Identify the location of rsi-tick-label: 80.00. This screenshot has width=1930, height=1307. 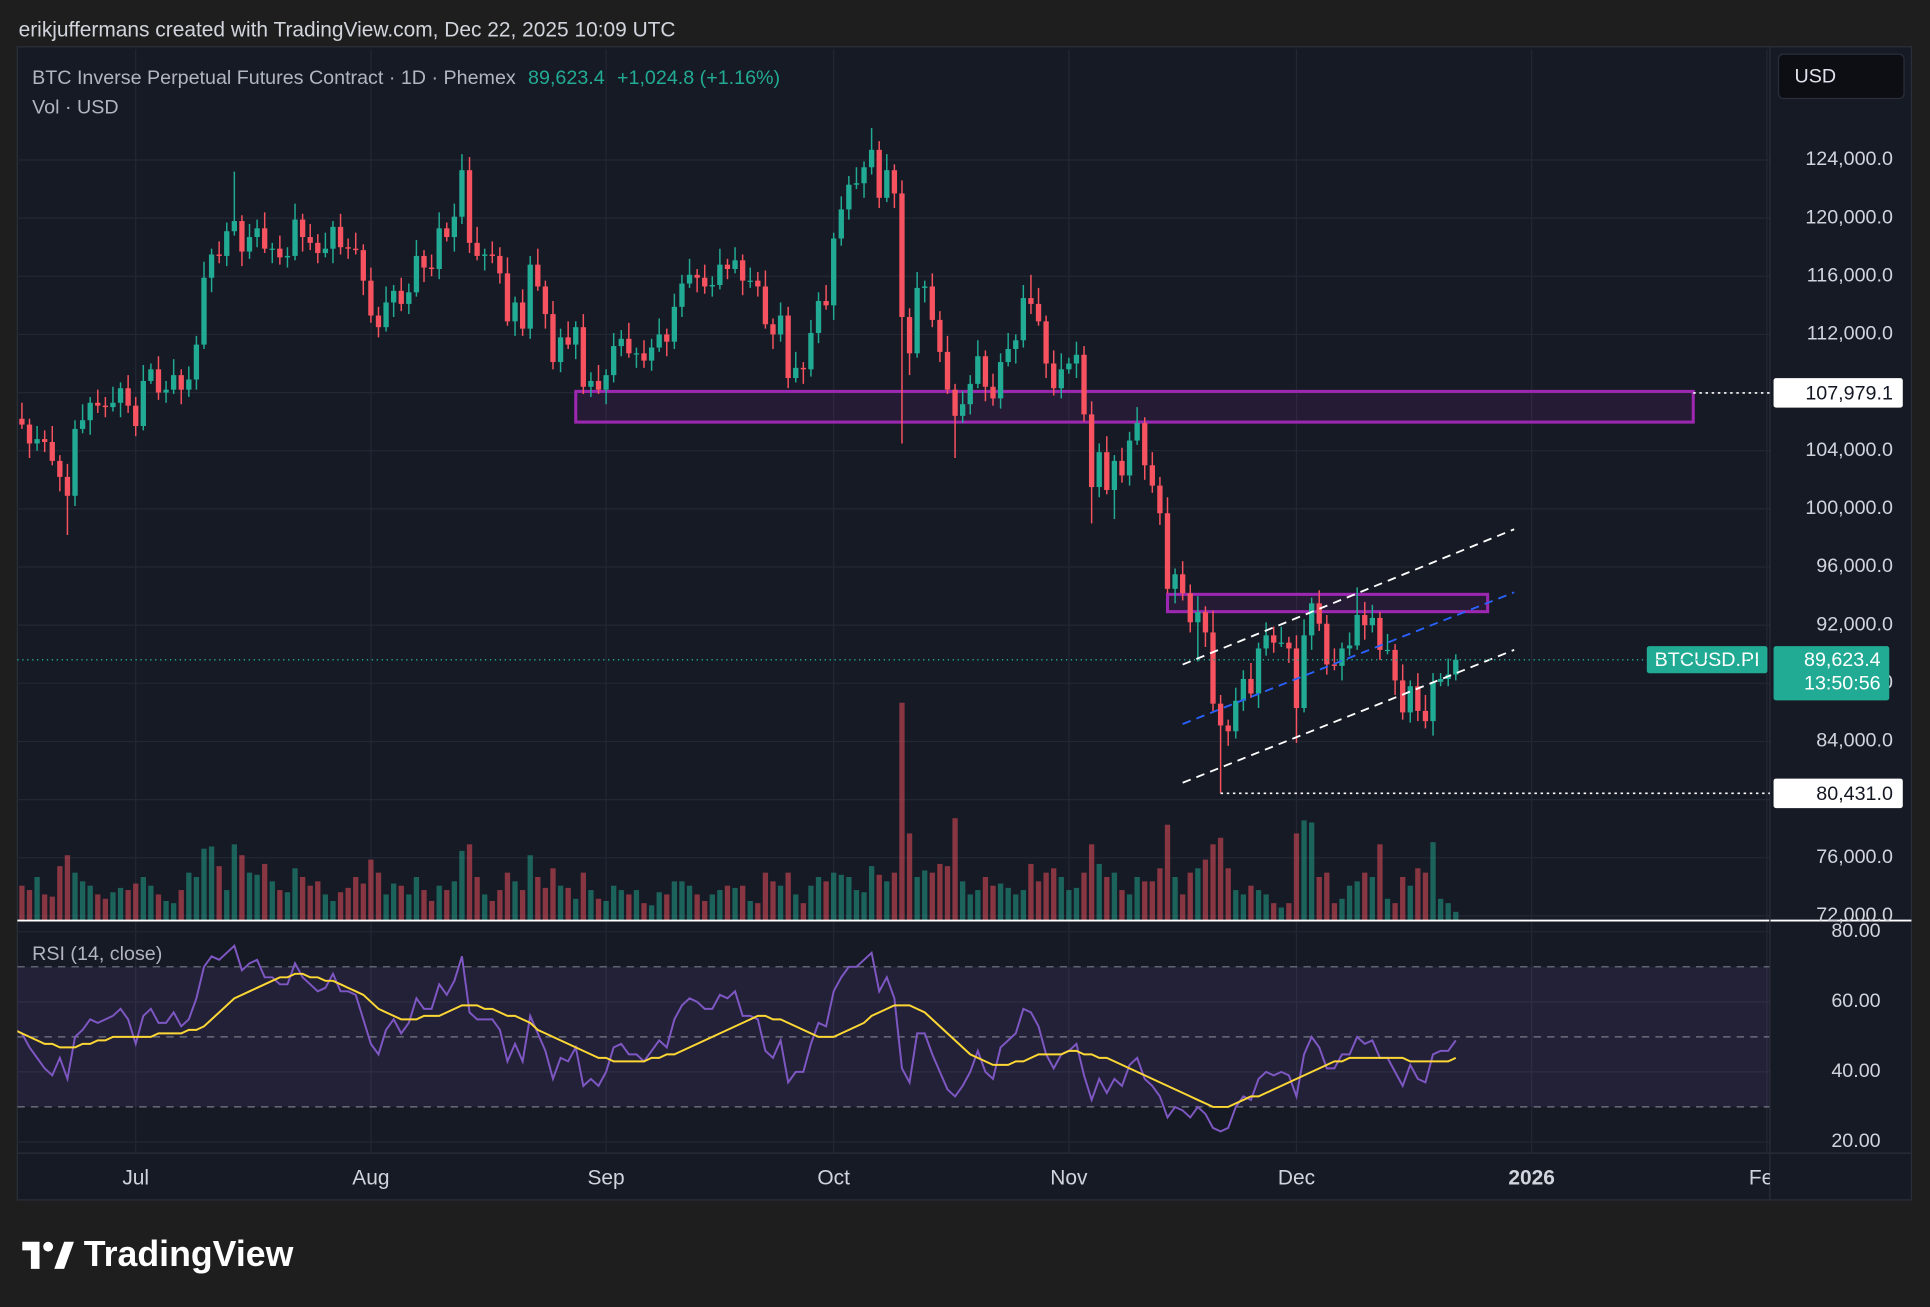
(1855, 931).